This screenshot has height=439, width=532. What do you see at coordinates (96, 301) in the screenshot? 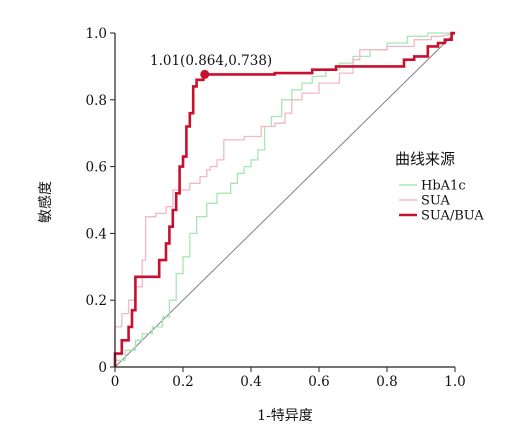
I see `y-tick-label: 0.2` at bounding box center [96, 301].